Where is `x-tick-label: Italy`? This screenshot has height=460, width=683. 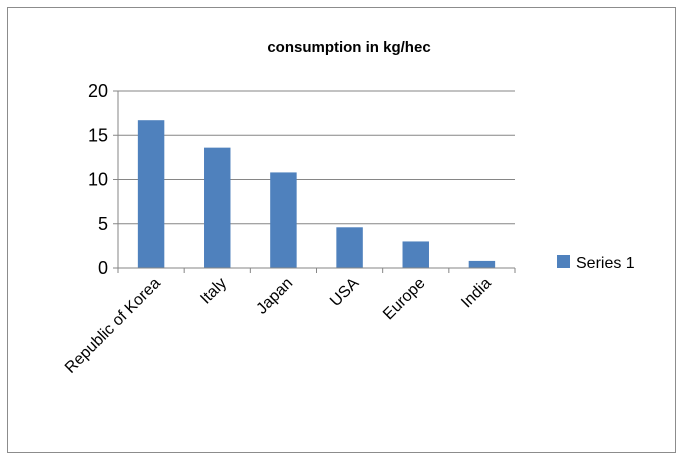
x-tick-label: Italy is located at coordinates (213, 291).